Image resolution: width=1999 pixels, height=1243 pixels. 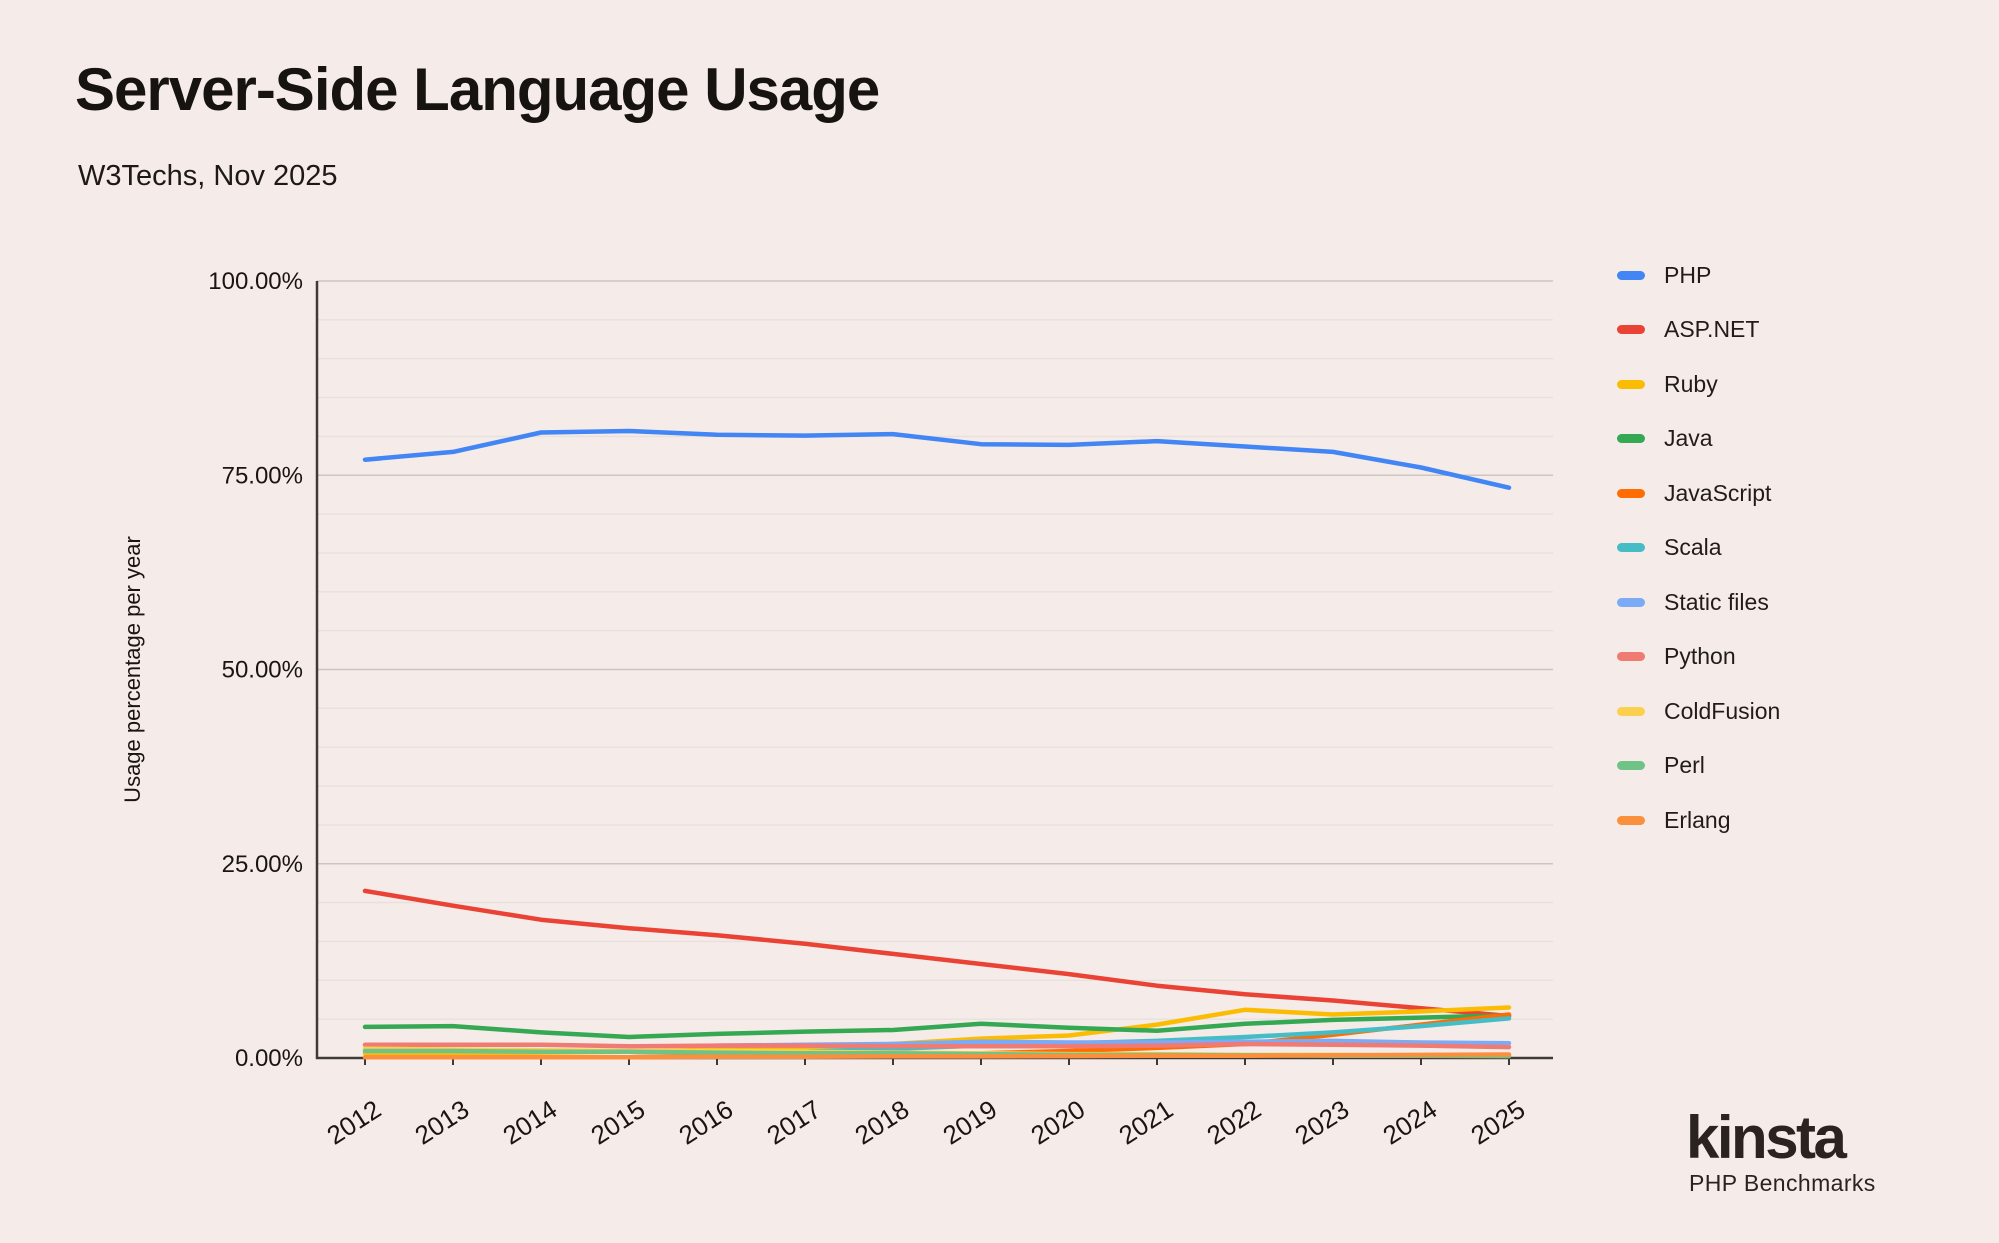 I want to click on y-axis-tick-label: 75.00%, so click(x=262, y=475).